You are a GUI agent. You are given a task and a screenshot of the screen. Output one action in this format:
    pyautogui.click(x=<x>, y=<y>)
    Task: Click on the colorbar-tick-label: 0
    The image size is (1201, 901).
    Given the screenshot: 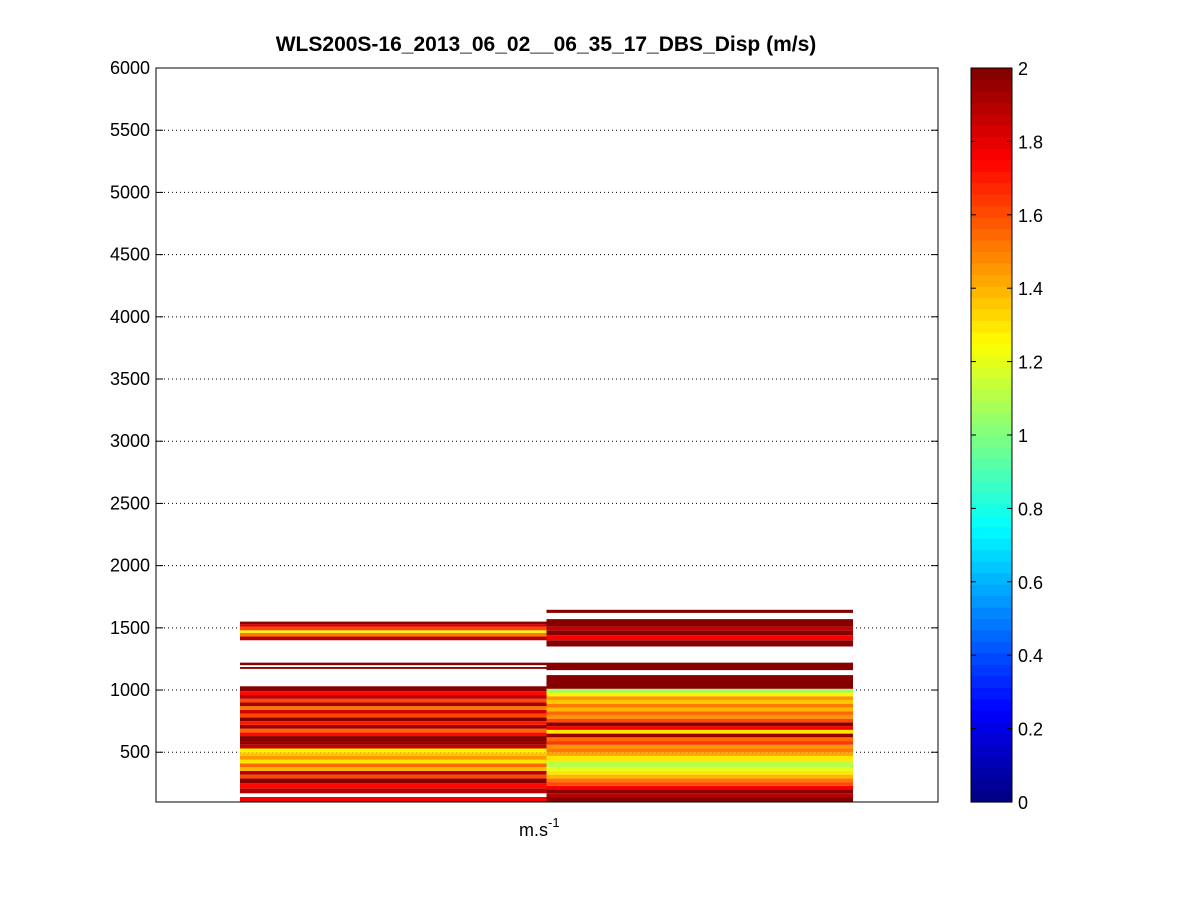 What is the action you would take?
    pyautogui.click(x=1023, y=803)
    